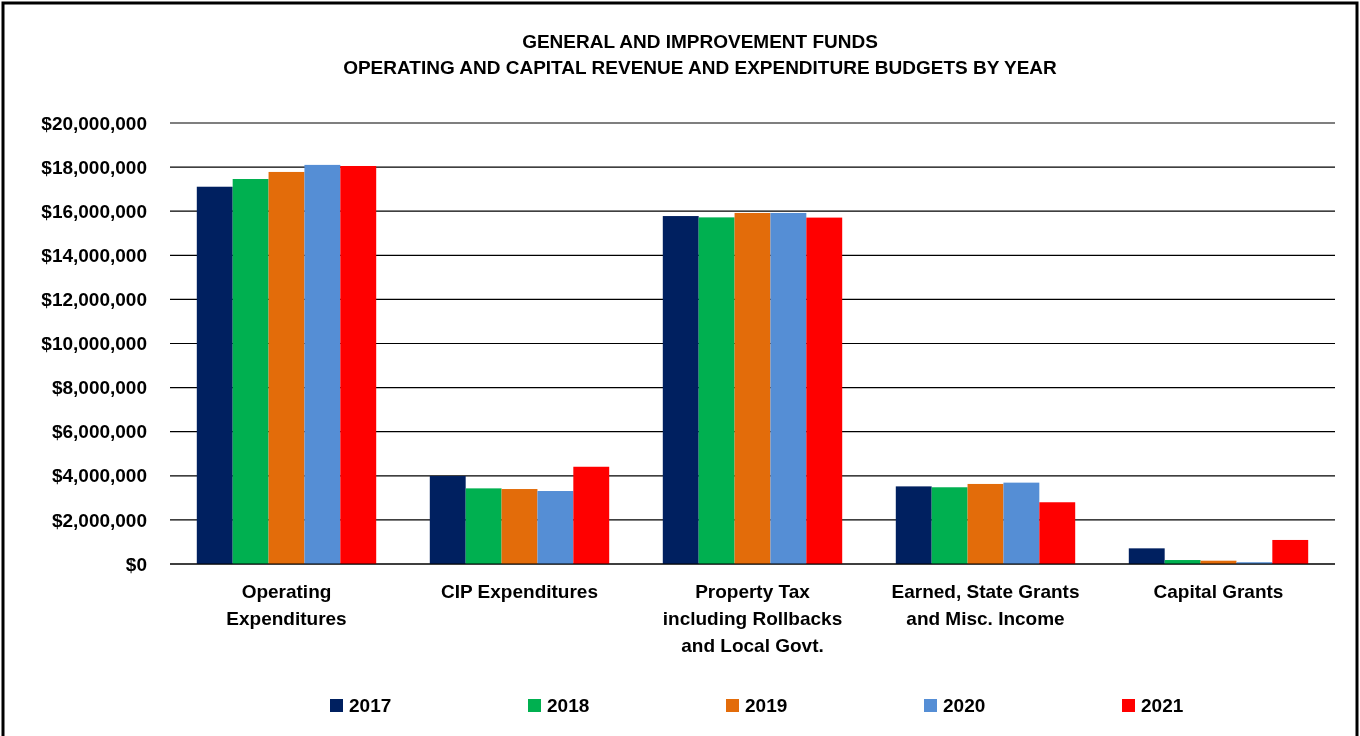 This screenshot has width=1360, height=736. What do you see at coordinates (700, 54) in the screenshot?
I see `chart-title: GENERAL AND IMPROVEMENT FUNDS OPERATING AND CAPITAL REVENUE AND EXPENDITURE BUDGETS BY YEAR` at bounding box center [700, 54].